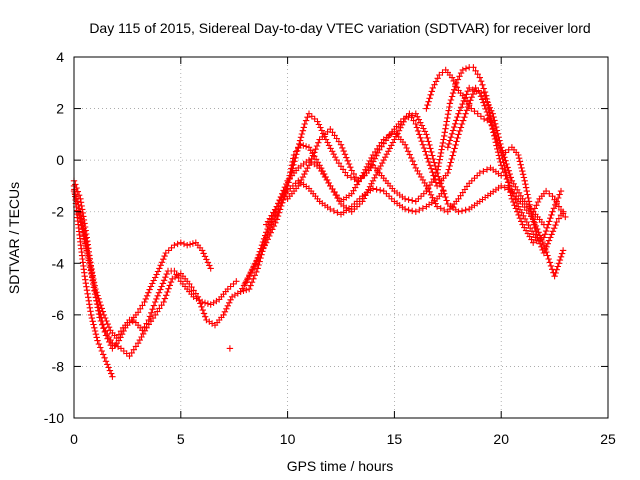 The height and width of the screenshot is (480, 640). I want to click on x-tick-label: 10, so click(288, 439).